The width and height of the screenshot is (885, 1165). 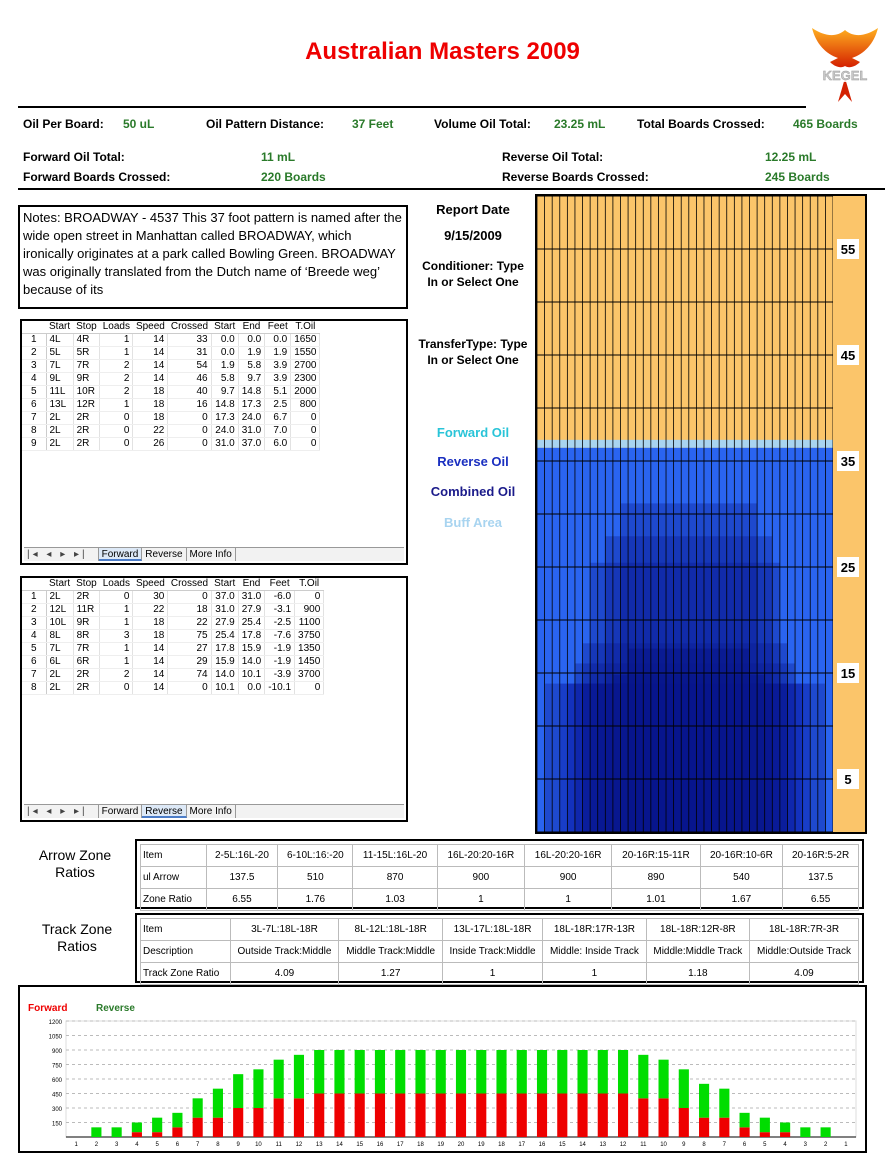 I want to click on forward-cell: 33, so click(x=189, y=340).